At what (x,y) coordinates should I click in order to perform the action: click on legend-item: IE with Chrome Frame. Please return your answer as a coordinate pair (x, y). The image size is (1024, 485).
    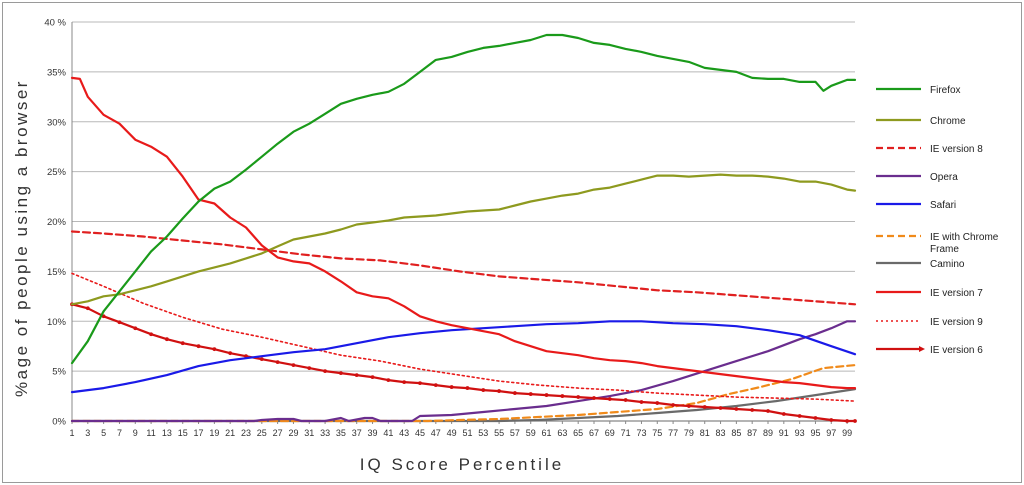
    Looking at the image, I should click on (937, 243).